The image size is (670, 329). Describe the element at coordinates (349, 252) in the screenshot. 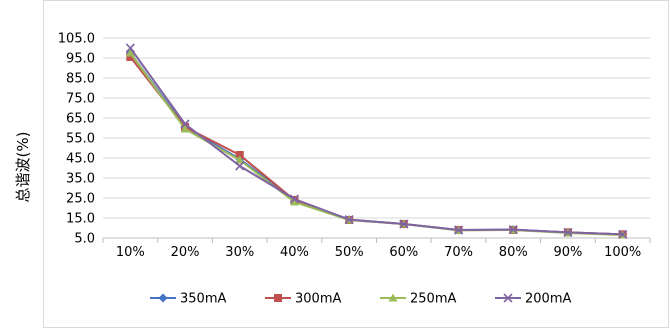

I see `x-tick-label: 50%` at that location.